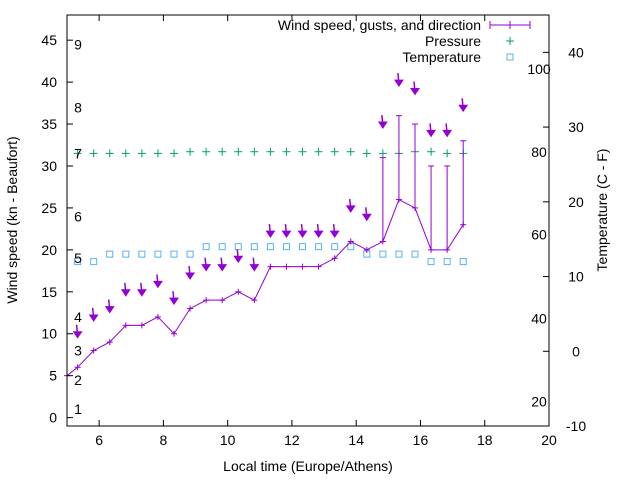 Image resolution: width=640 pixels, height=480 pixels. I want to click on x-tick-label: 18, so click(485, 440).